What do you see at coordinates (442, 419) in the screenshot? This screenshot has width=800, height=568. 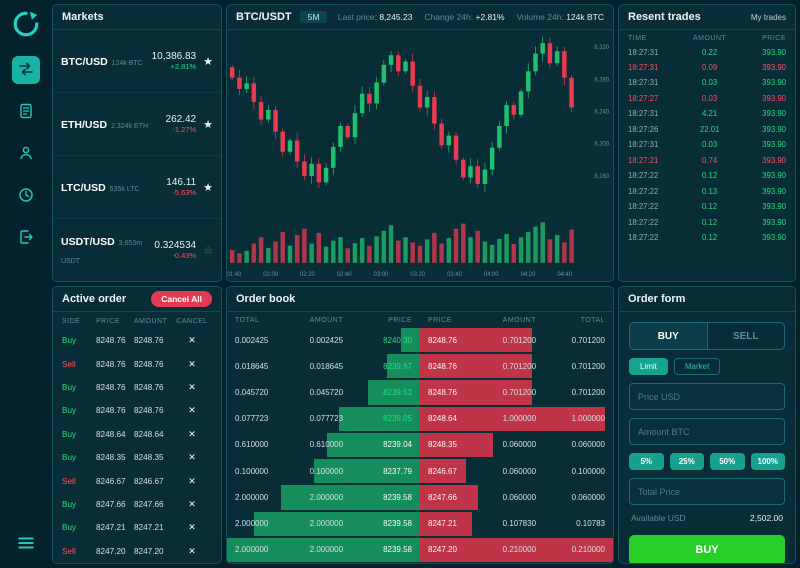 I see `ask-price: 8248.64` at bounding box center [442, 419].